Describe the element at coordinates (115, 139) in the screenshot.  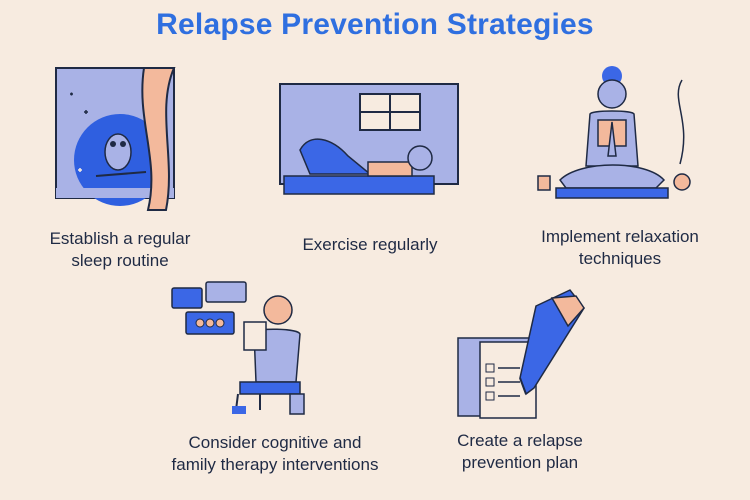
I see `owl-night-window-icon` at that location.